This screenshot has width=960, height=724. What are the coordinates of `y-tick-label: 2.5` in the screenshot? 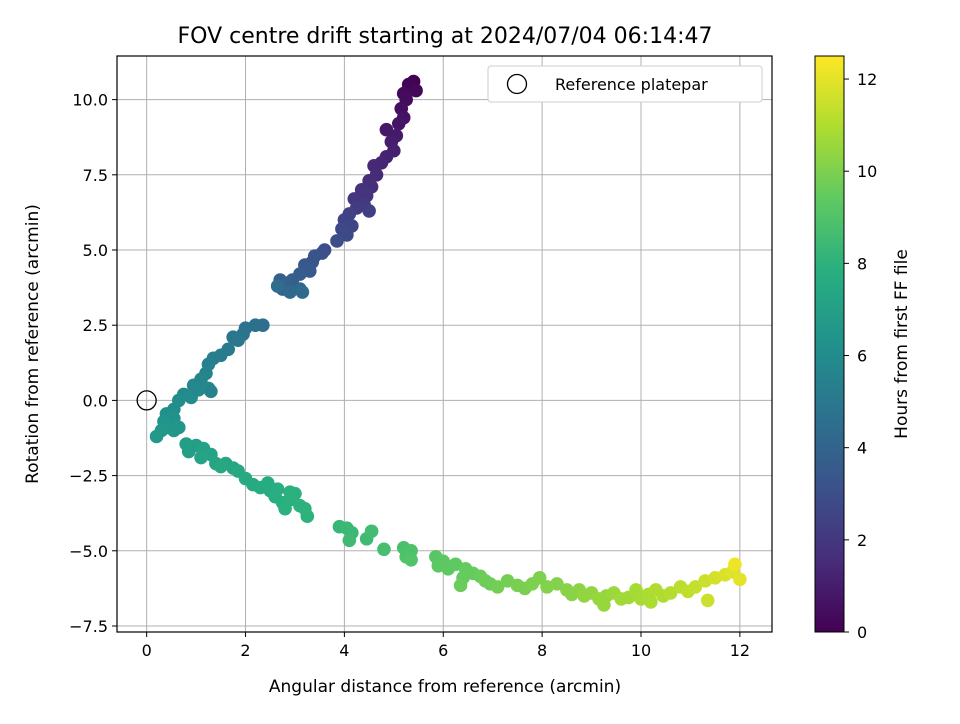 It's located at (95, 325).